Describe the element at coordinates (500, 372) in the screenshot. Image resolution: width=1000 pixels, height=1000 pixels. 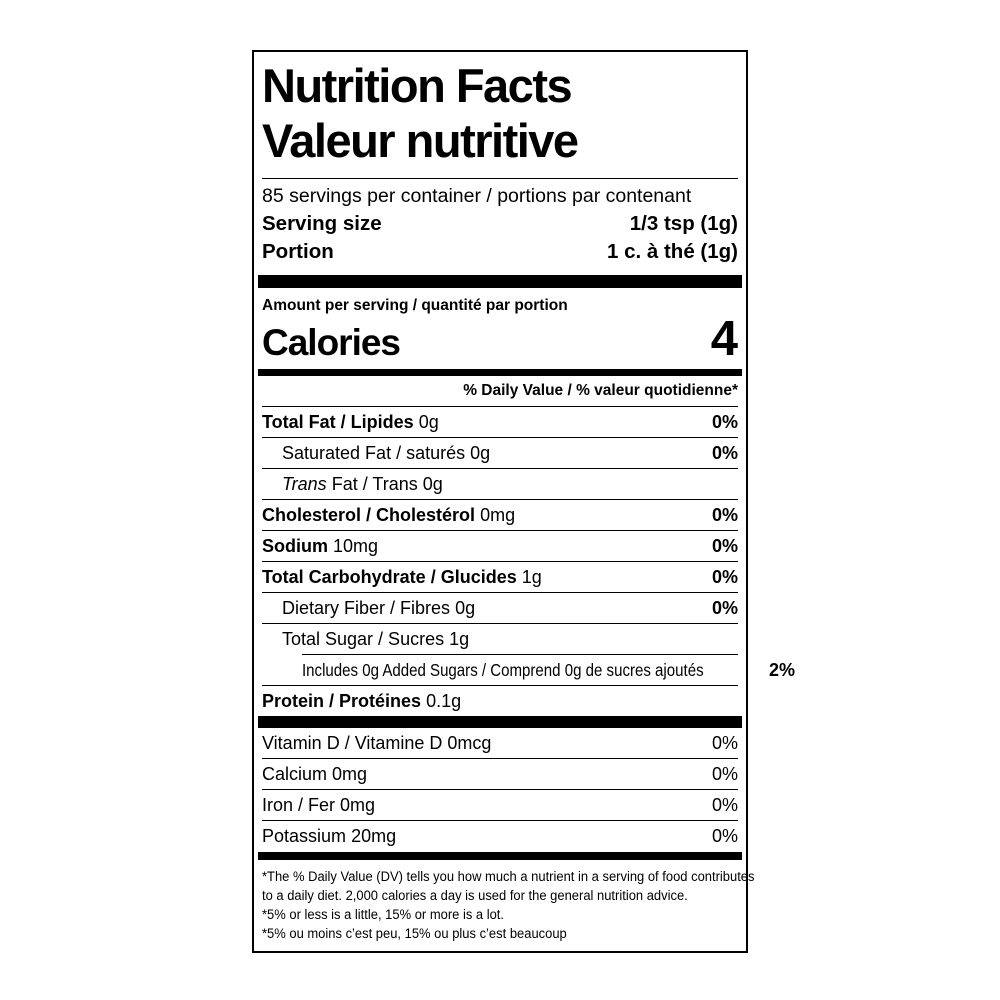
I see `medium-separator-bar` at that location.